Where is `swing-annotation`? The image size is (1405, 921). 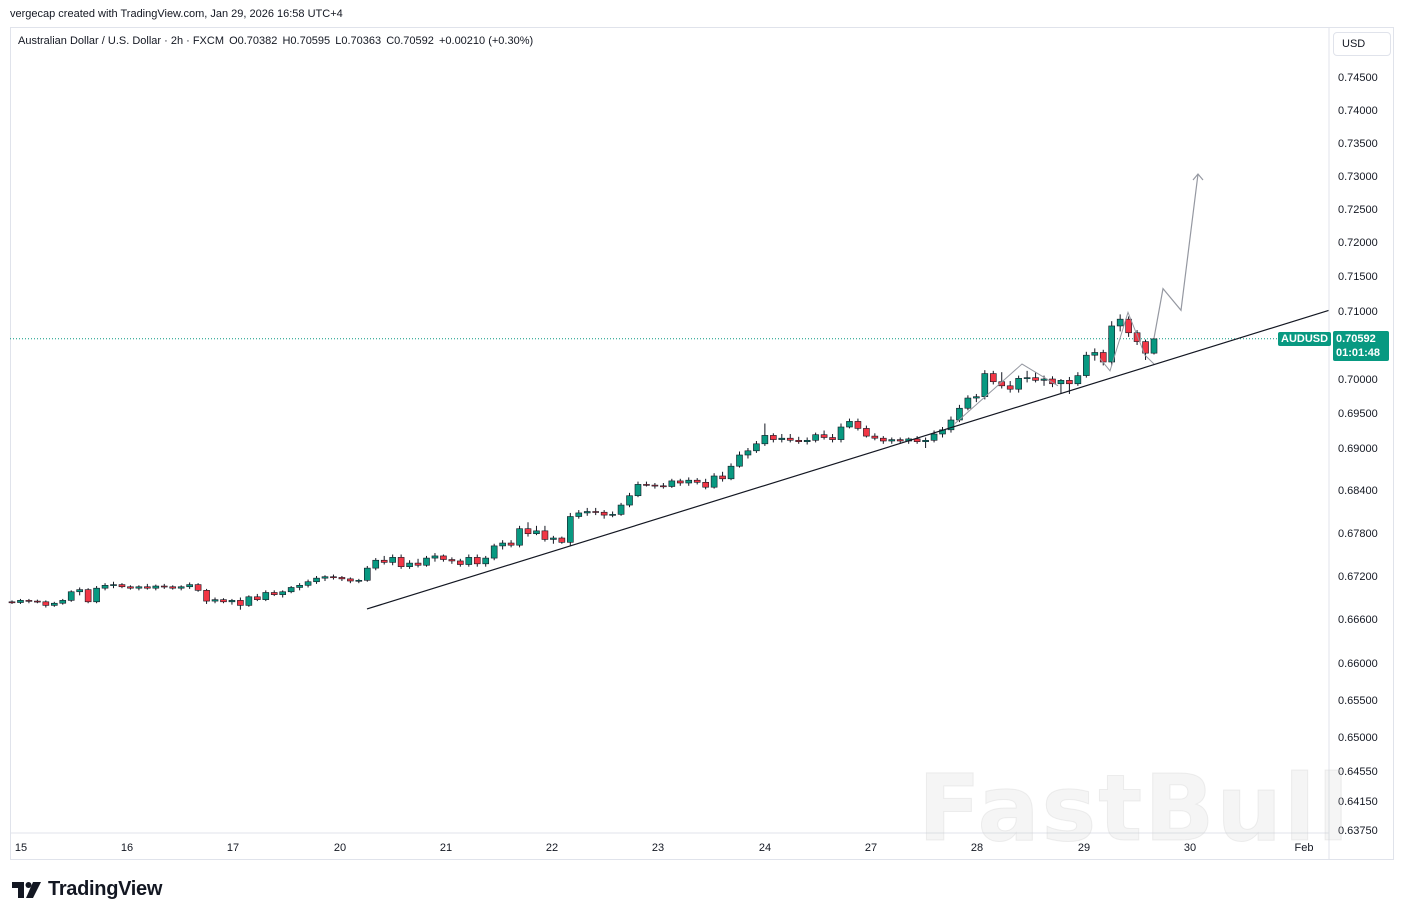
swing-annotation is located at coordinates (1006, 393).